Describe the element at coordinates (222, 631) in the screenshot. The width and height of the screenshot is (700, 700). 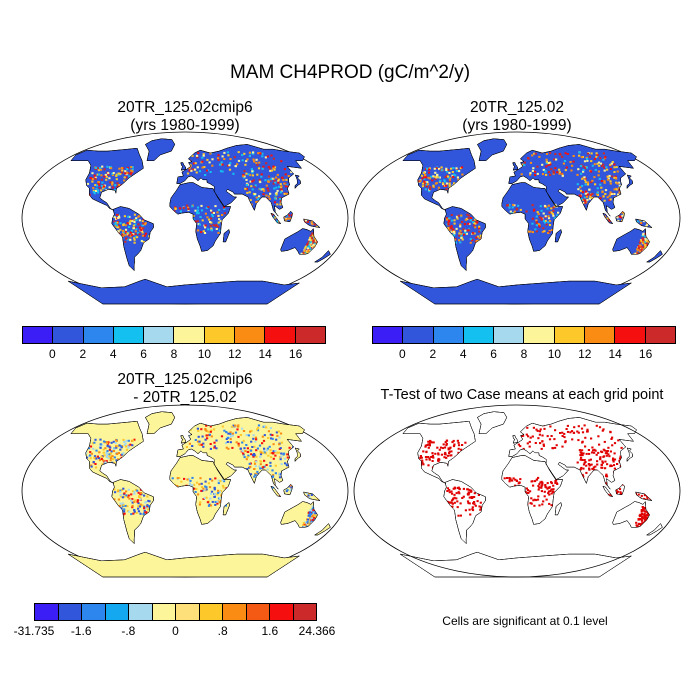
I see `colorbar-tick-label: .8` at that location.